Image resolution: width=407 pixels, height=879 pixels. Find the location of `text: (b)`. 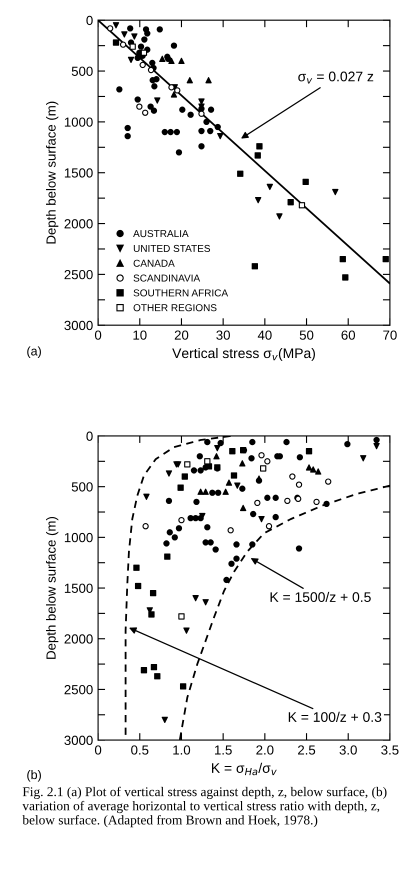

text: (b) is located at coordinates (34, 776).